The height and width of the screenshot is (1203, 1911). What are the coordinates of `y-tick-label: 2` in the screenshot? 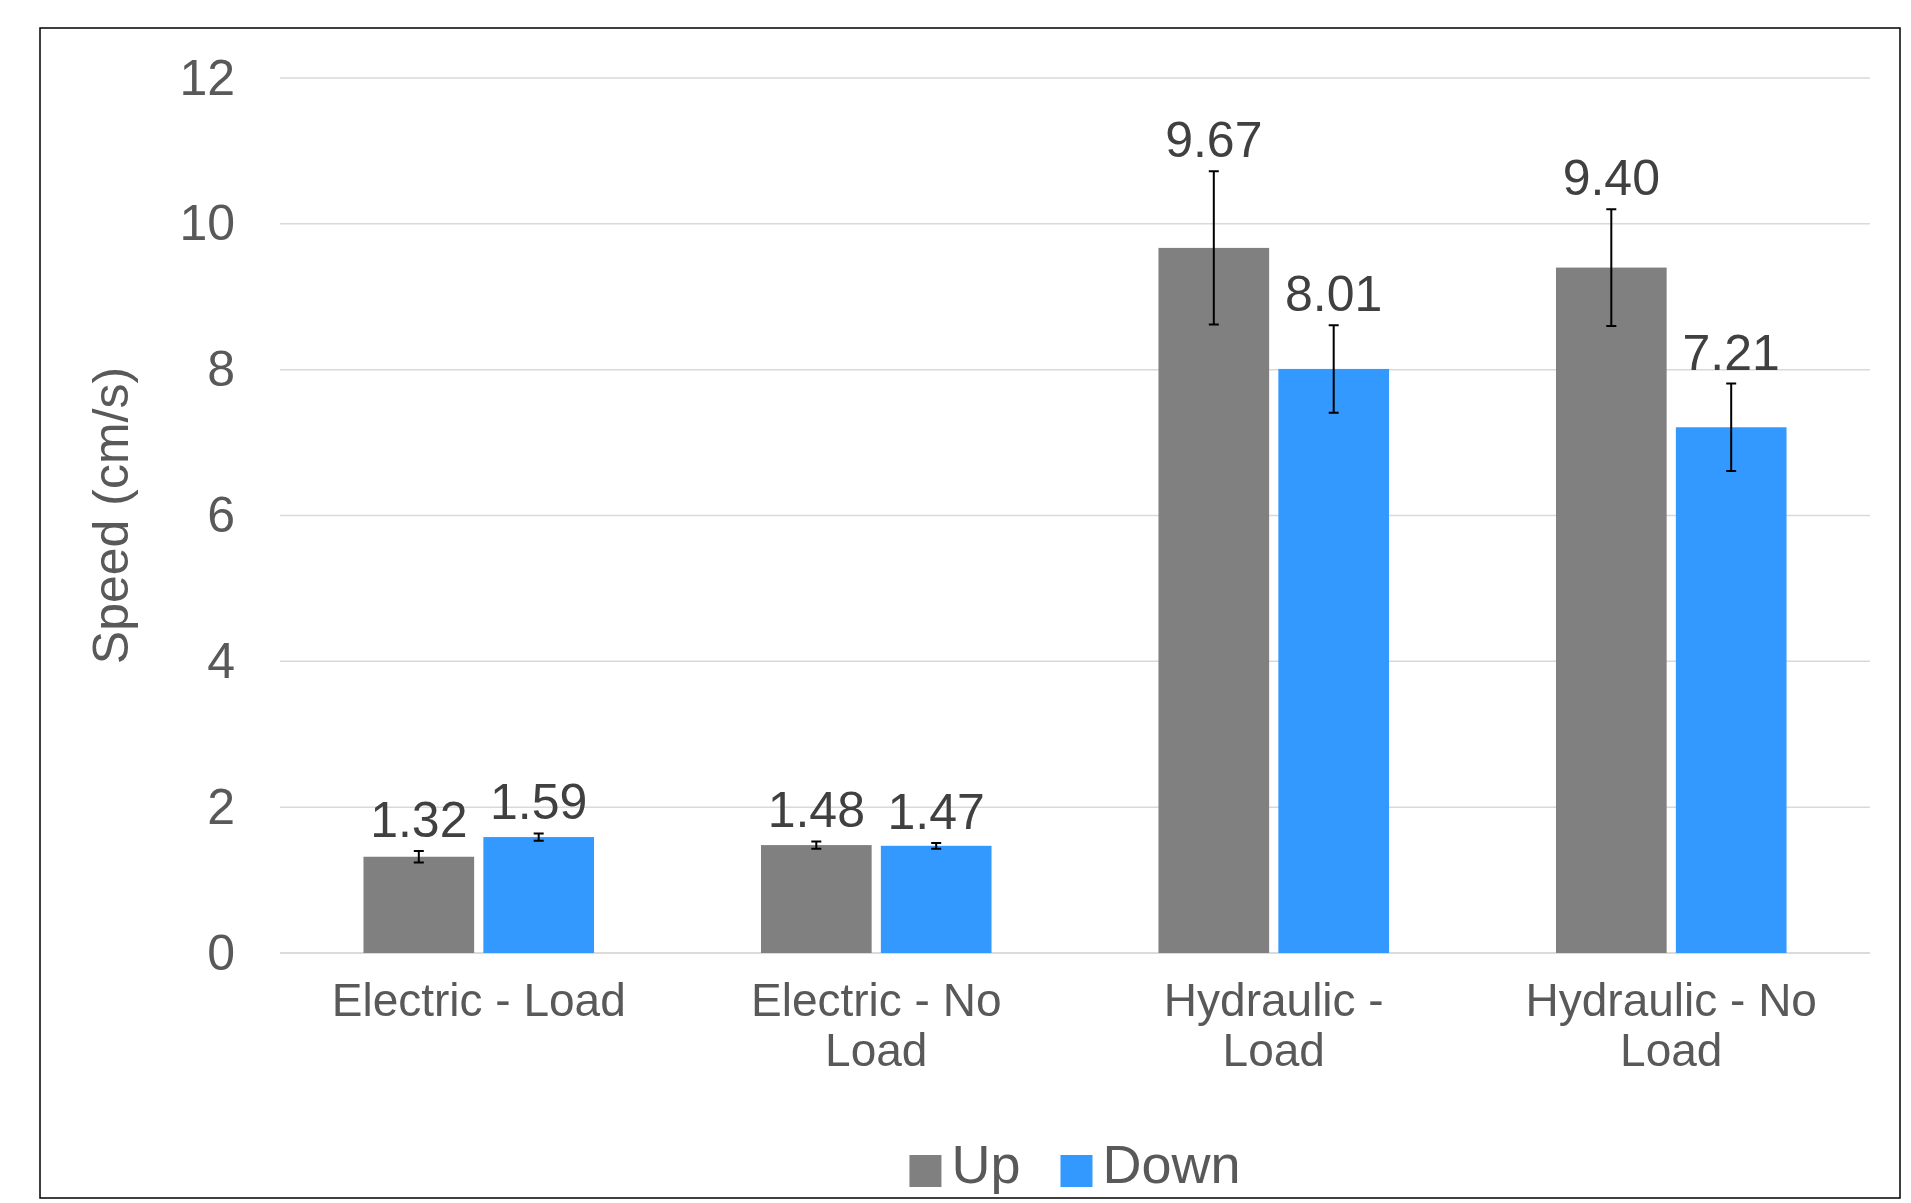 It's located at (221, 806).